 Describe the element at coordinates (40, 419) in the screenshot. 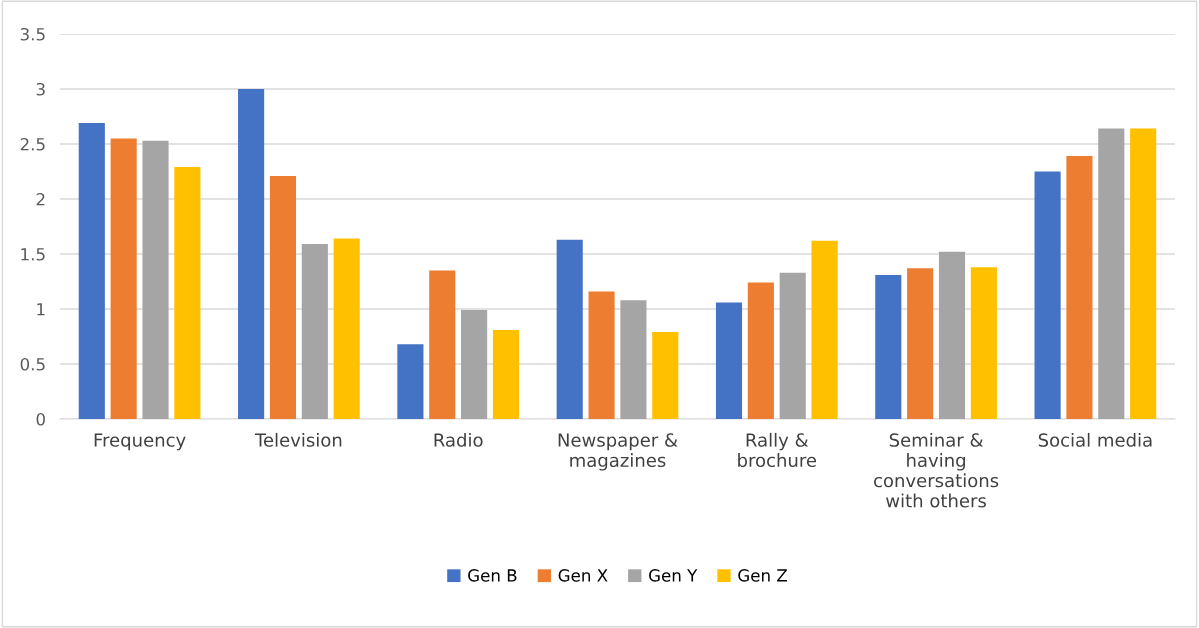

I see `y-tick-label: 0` at that location.